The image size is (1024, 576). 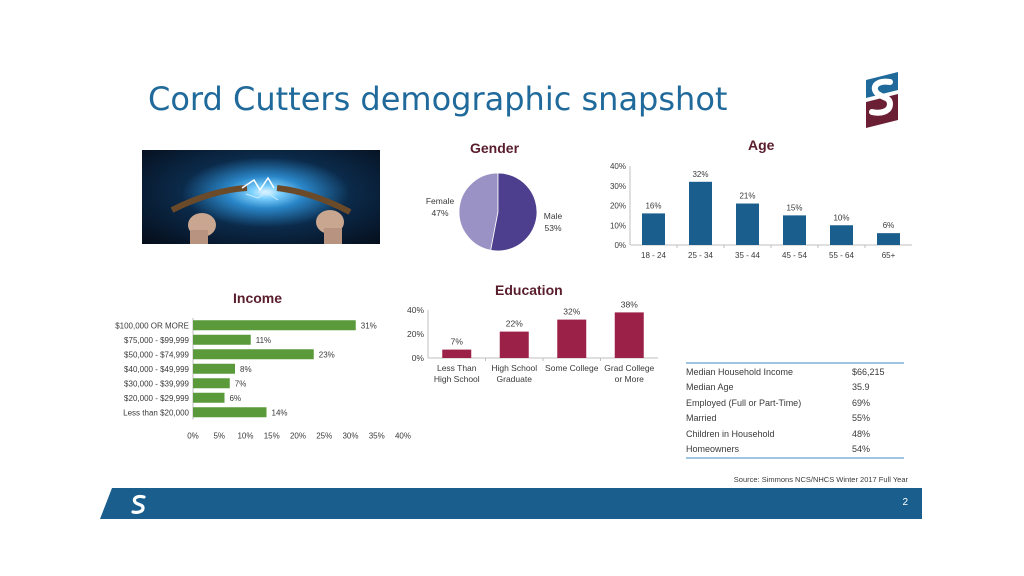 What do you see at coordinates (152, 325) in the screenshot?
I see `y-tick-label: $100,000 OR MORE` at bounding box center [152, 325].